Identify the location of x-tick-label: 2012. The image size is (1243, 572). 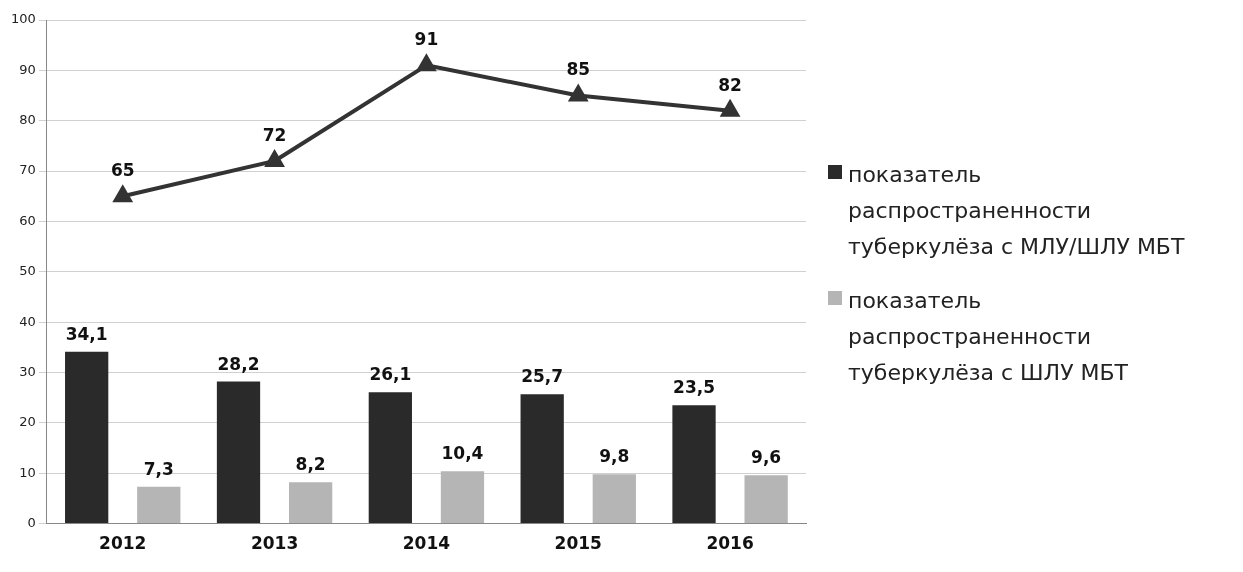
(123, 543).